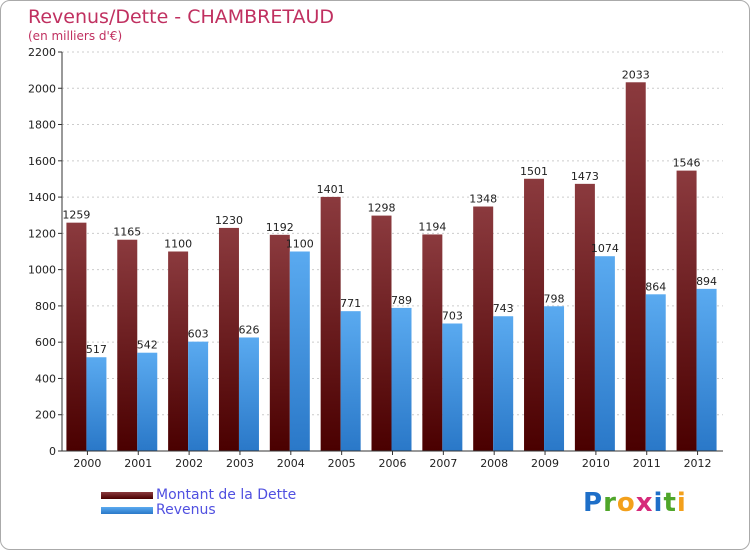  I want to click on x-tick-label: 2008, so click(494, 463).